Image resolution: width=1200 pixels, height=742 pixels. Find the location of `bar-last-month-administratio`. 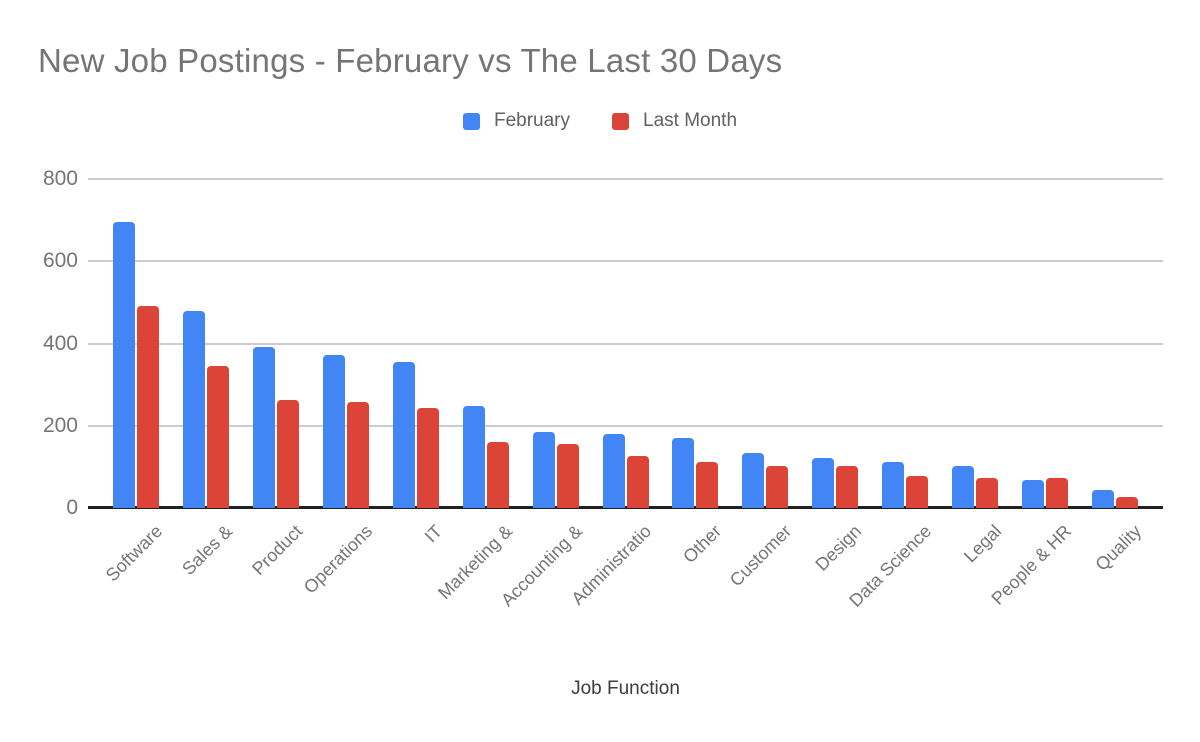

bar-last-month-administratio is located at coordinates (637, 482).